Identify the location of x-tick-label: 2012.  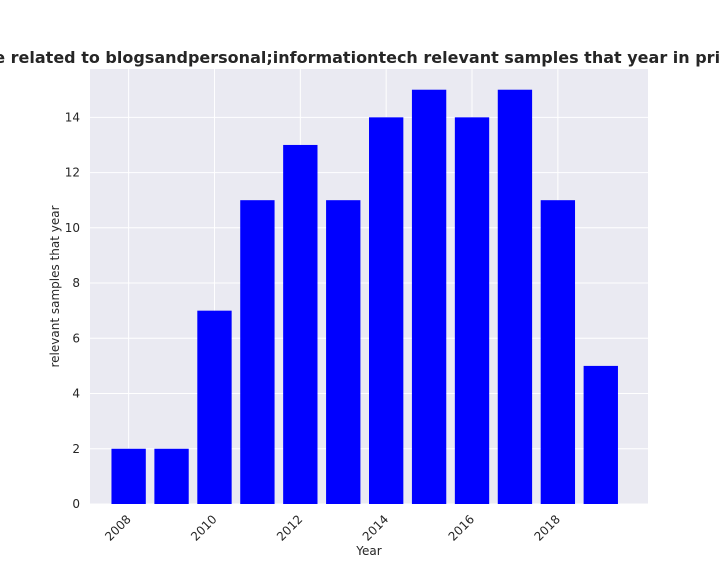
(289, 527).